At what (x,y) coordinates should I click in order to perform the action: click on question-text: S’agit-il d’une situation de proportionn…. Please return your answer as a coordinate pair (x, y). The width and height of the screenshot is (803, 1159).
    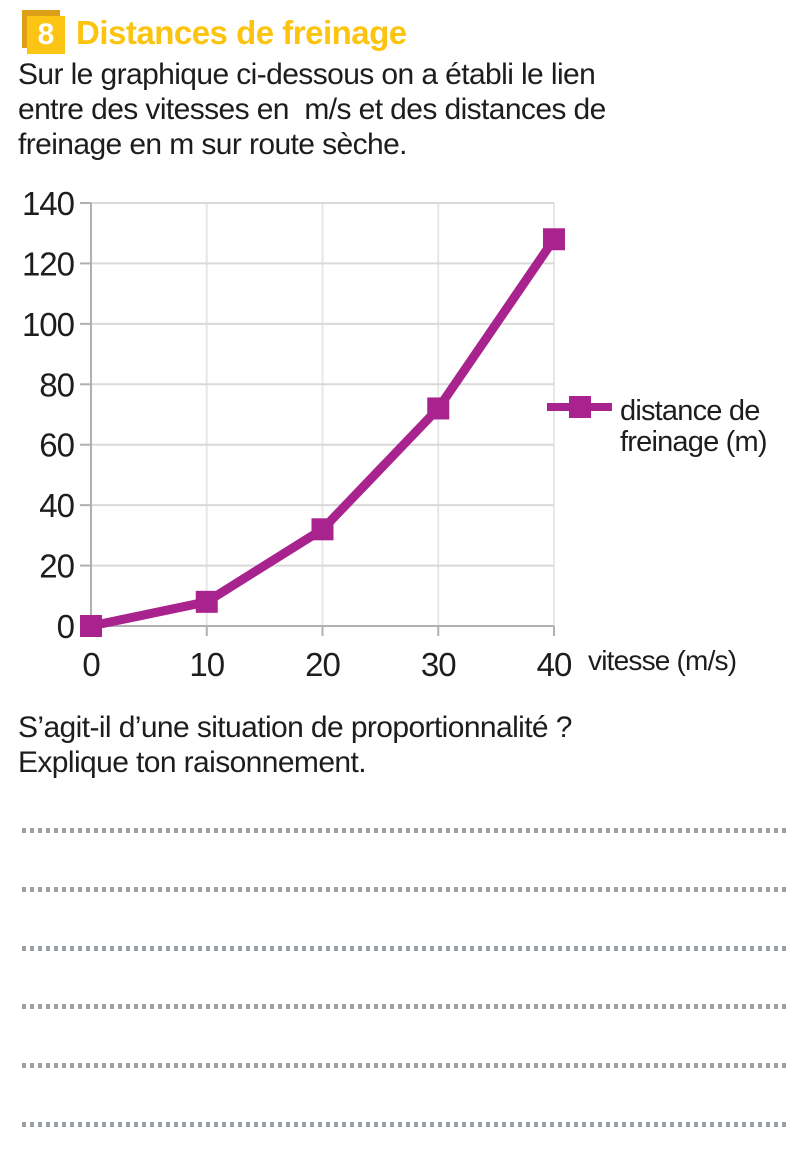
    Looking at the image, I should click on (295, 745).